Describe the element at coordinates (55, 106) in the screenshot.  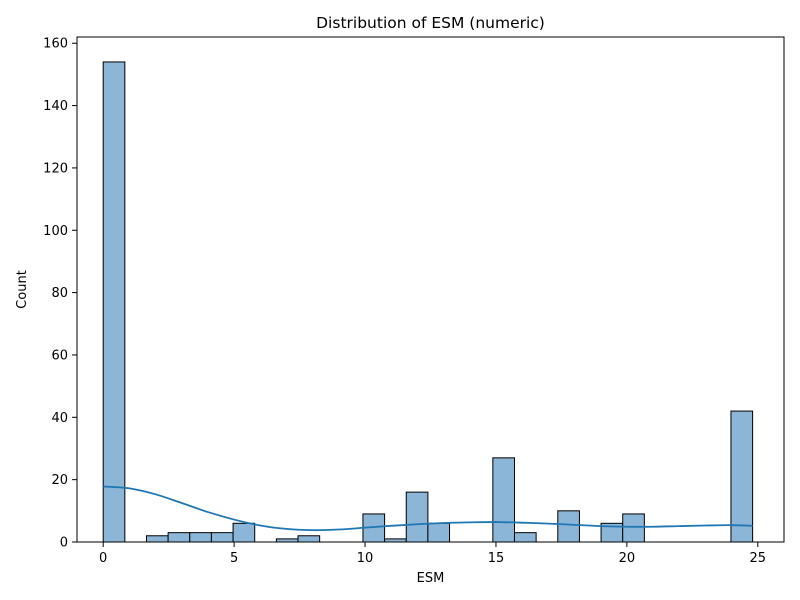
I see `y-tick-label: 140` at that location.